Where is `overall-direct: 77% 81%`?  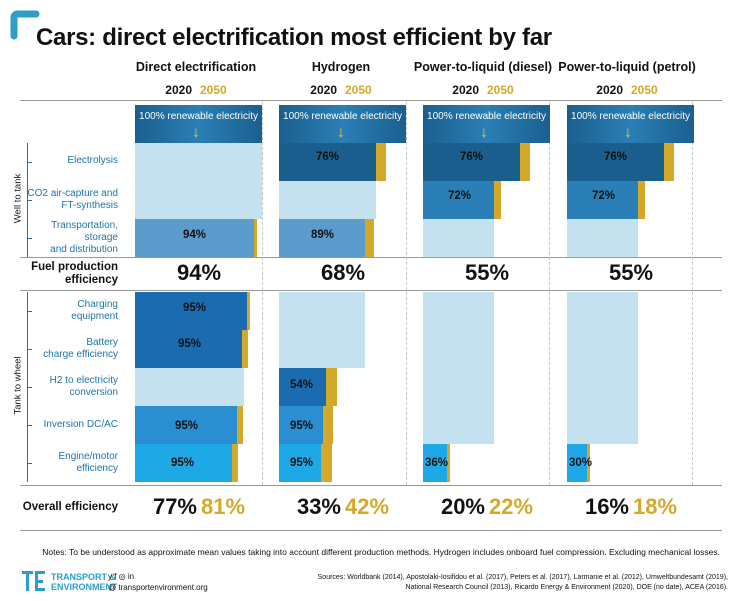
overall-direct: 77% 81% is located at coordinates (199, 507).